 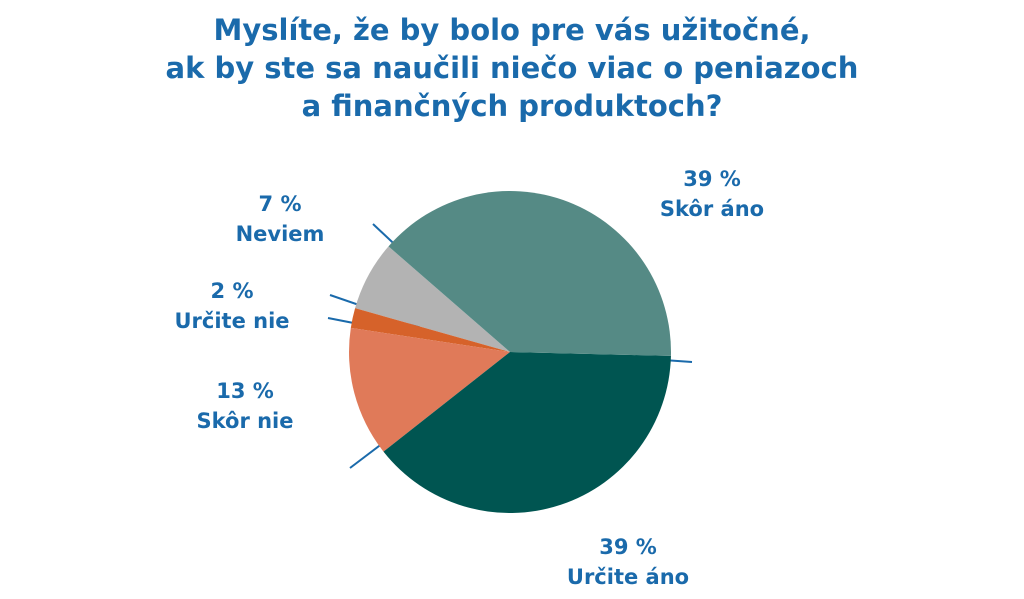 What do you see at coordinates (244, 421) in the screenshot?
I see `category-label: Skôr nie` at bounding box center [244, 421].